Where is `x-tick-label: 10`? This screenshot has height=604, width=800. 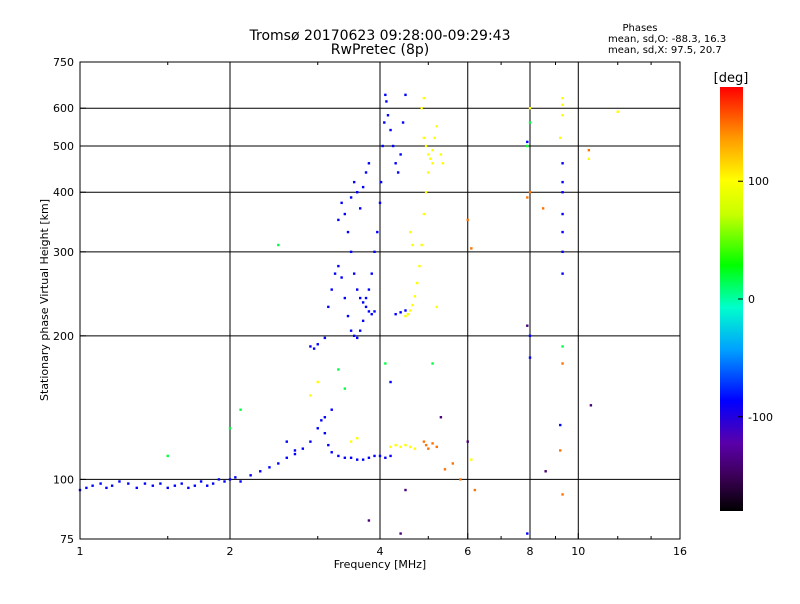 x-tick-label: 10 is located at coordinates (578, 551).